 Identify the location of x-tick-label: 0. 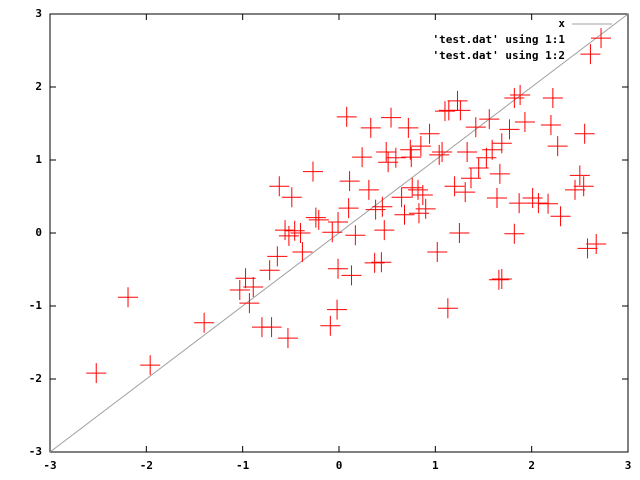
(339, 465).